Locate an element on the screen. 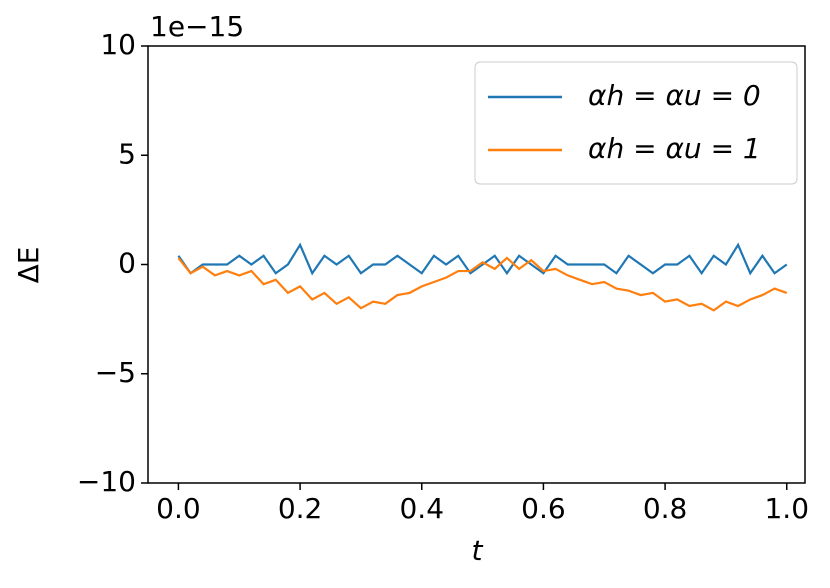 The image size is (830, 588). y-tick-label: 5 is located at coordinates (127, 153).